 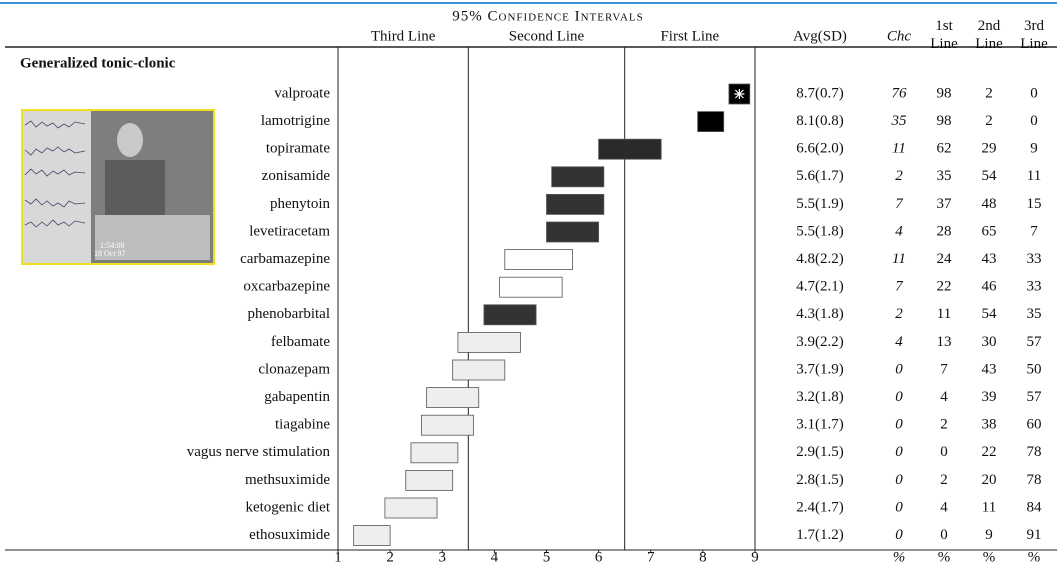 What do you see at coordinates (820, 480) in the screenshot?
I see `table-cell: 2.8(1.5)` at bounding box center [820, 480].